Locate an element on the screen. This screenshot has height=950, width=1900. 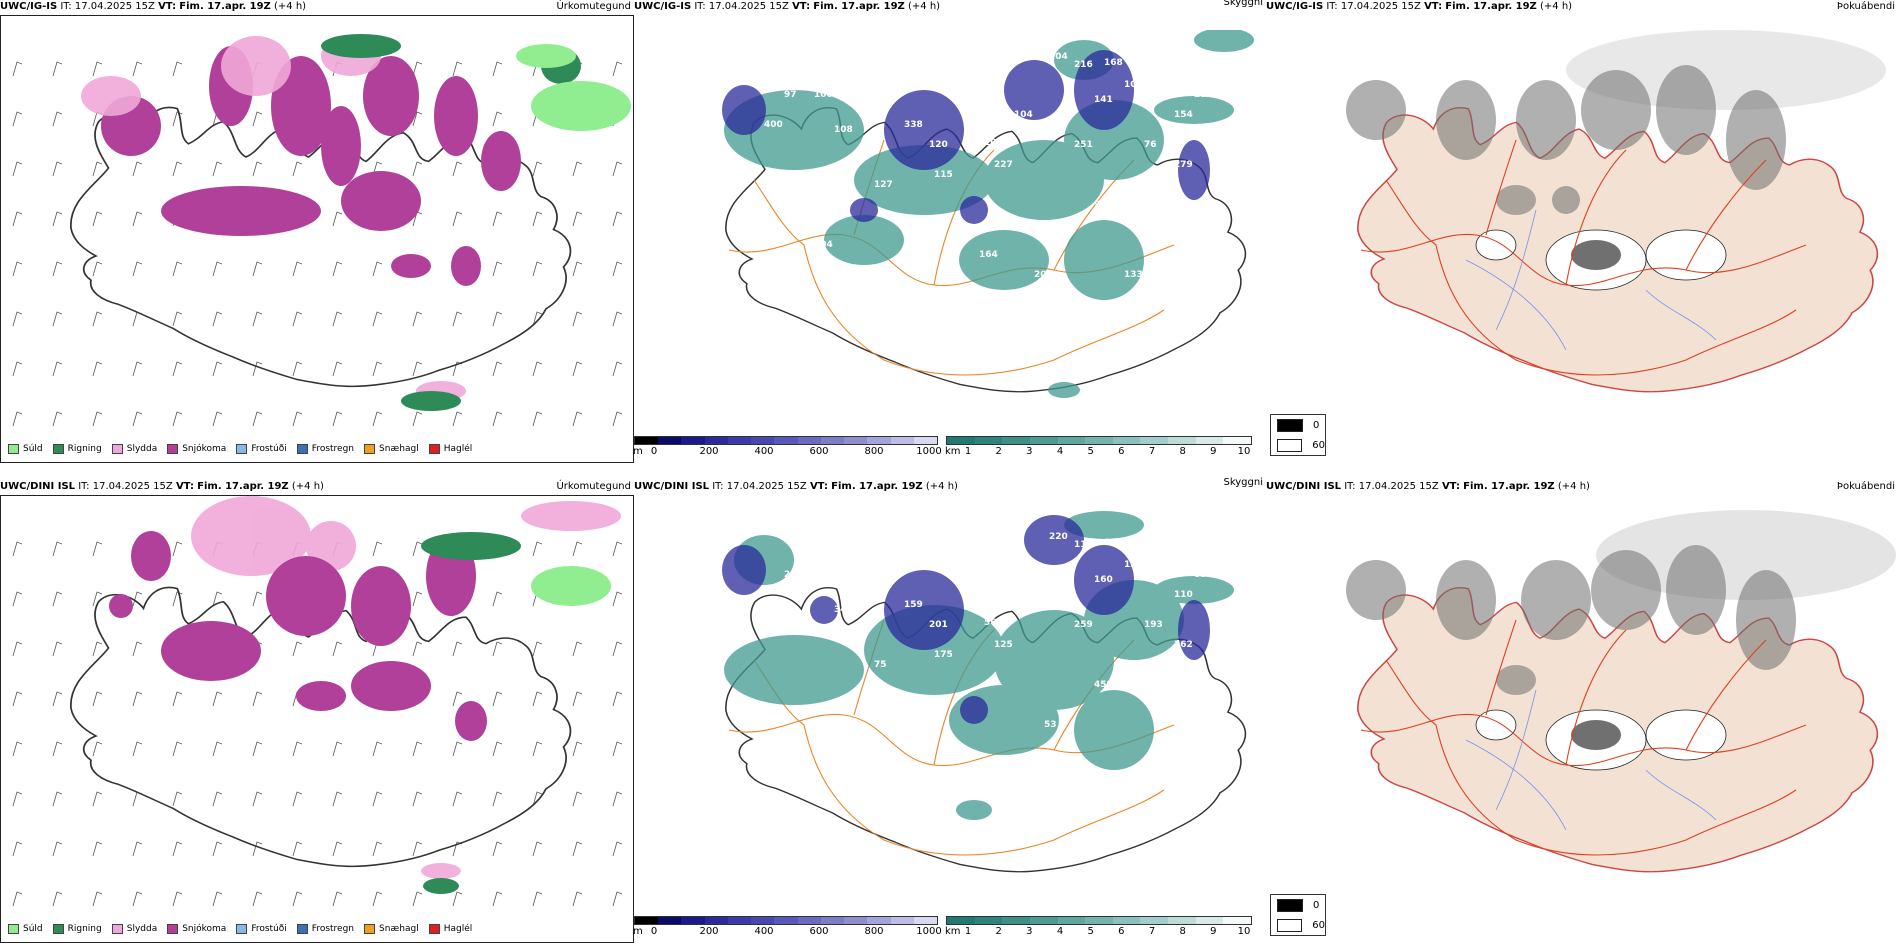
clouds-title: Skyggni is located at coordinates (1243, 482).